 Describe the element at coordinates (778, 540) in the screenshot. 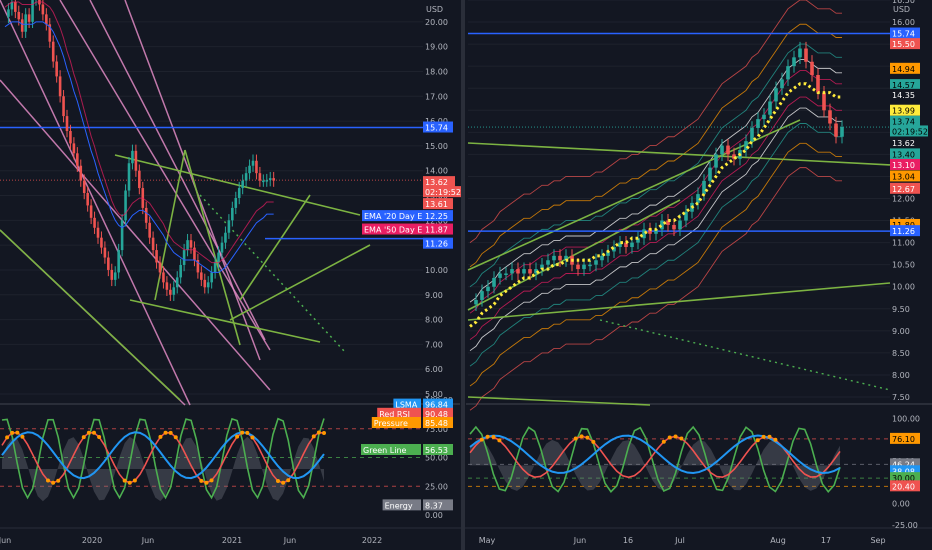

I see `right-x-tick: Aug` at that location.